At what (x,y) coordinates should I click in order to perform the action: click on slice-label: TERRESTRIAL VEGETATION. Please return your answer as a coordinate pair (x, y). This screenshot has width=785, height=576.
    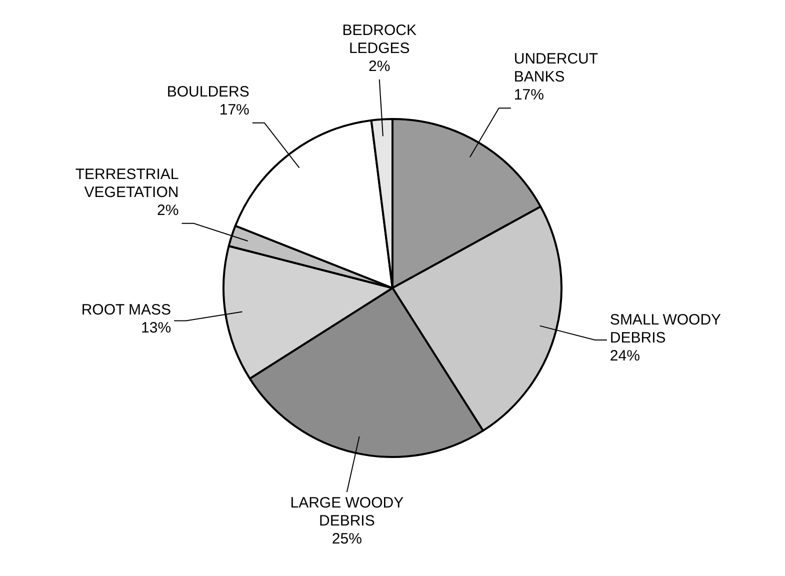
    Looking at the image, I should click on (127, 184).